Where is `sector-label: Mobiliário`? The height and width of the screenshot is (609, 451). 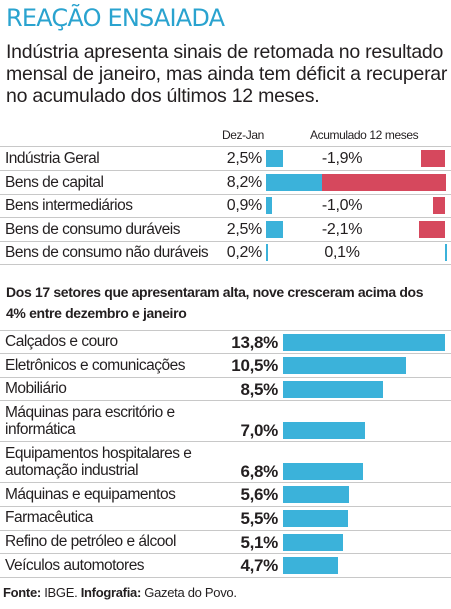
sector-label: Mobiliário is located at coordinates (36, 389).